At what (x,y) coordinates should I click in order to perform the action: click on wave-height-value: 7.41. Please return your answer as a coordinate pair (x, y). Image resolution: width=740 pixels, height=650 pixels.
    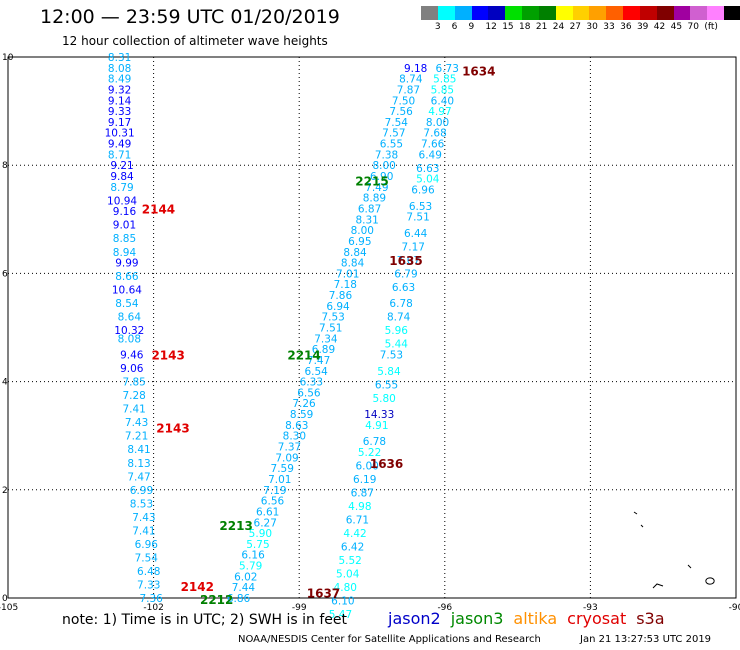
    Looking at the image, I should click on (143, 531).